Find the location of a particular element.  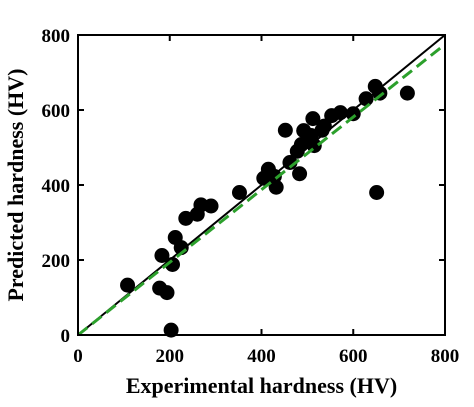

x-tick-label: 800 is located at coordinates (445, 356).